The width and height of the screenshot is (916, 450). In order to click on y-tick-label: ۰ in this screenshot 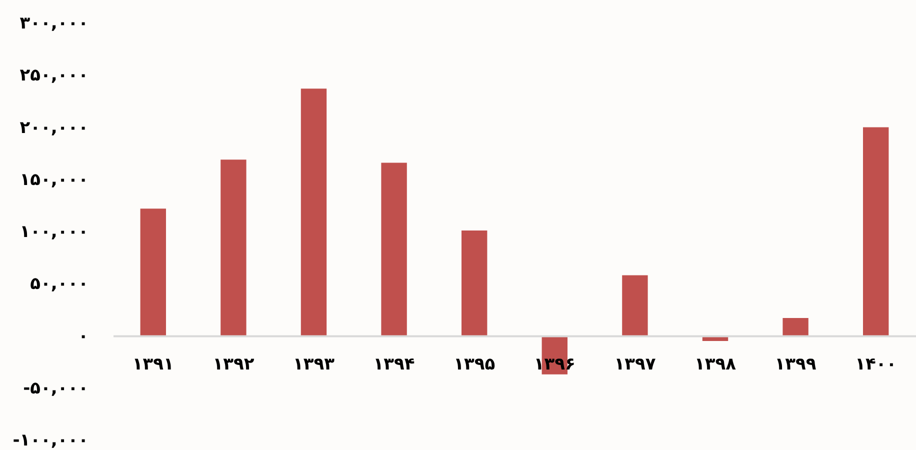, I will do `click(83, 336)`.